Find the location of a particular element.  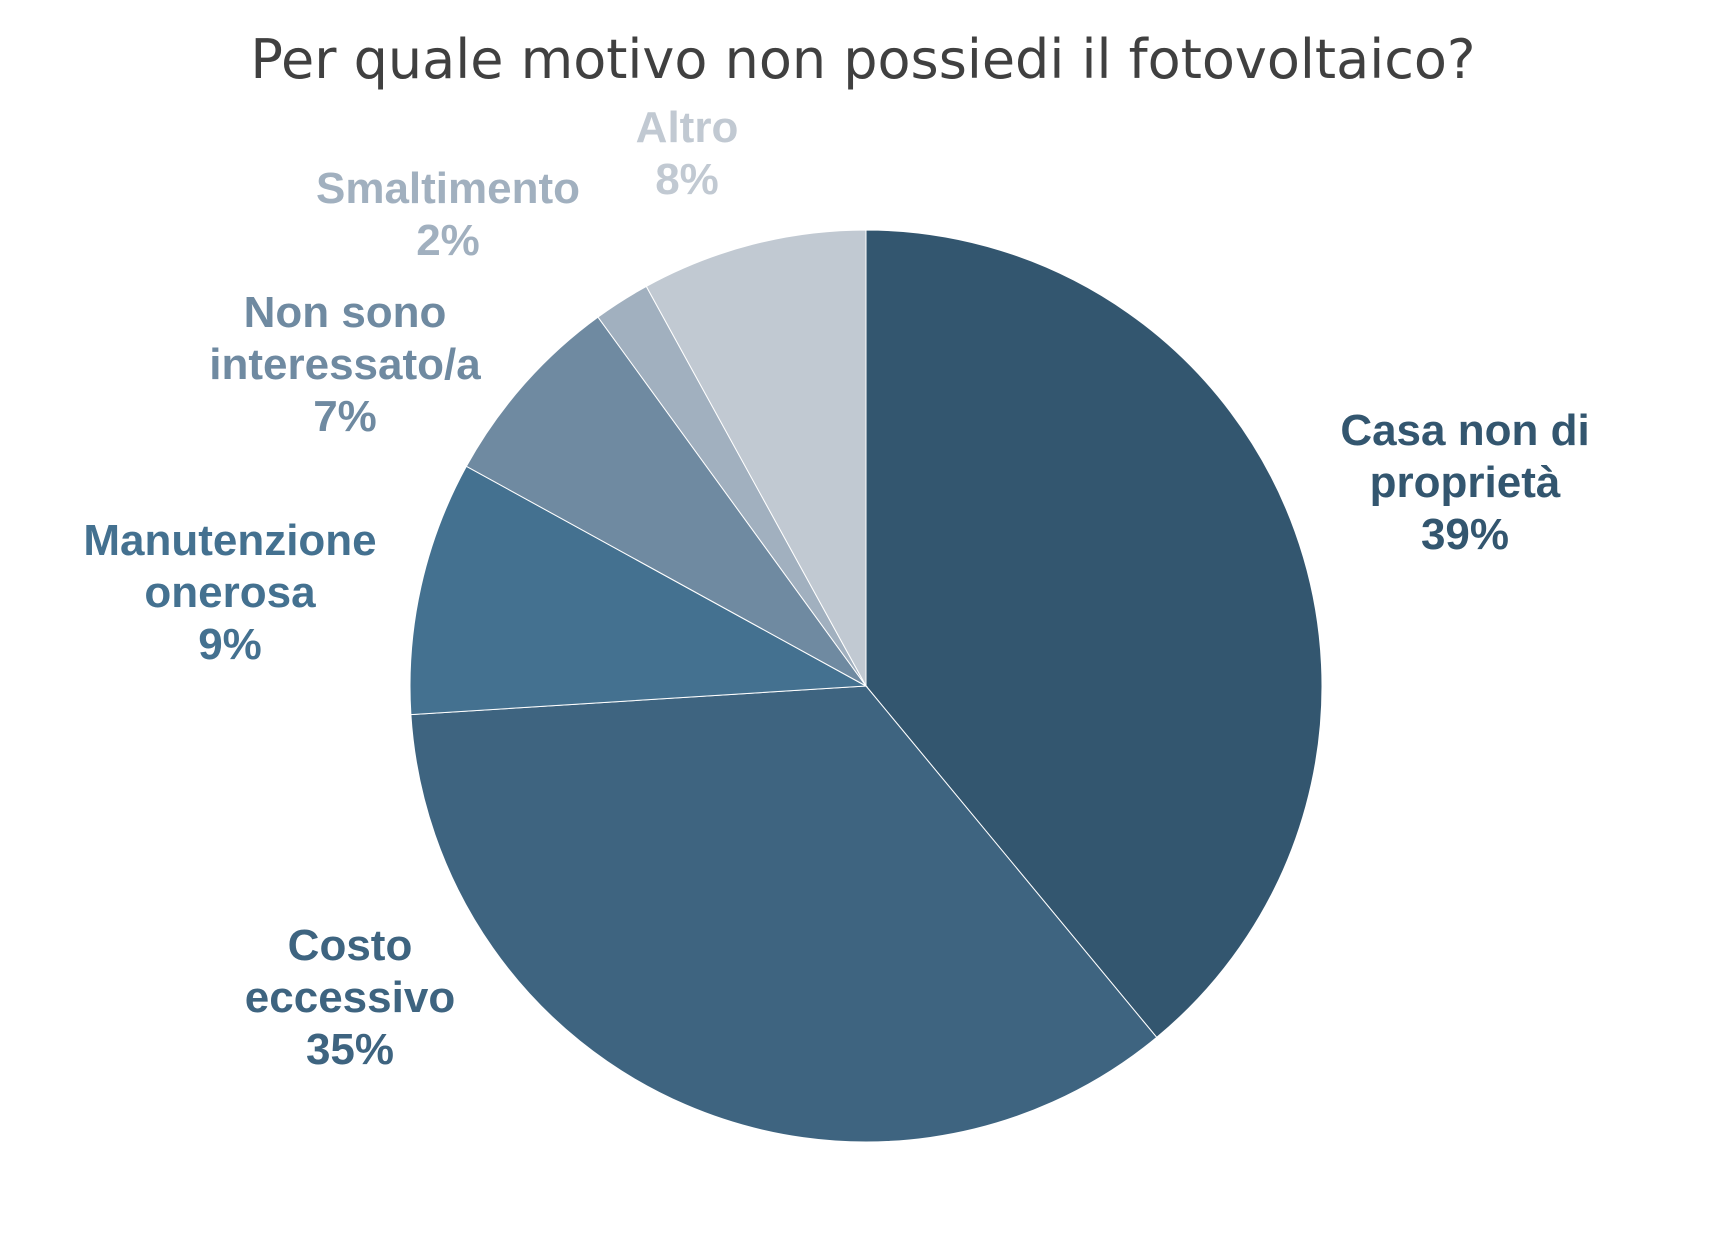

slice-label-manutenzione-onerosa: Manutenzione onerosa 9% is located at coordinates (229, 592).